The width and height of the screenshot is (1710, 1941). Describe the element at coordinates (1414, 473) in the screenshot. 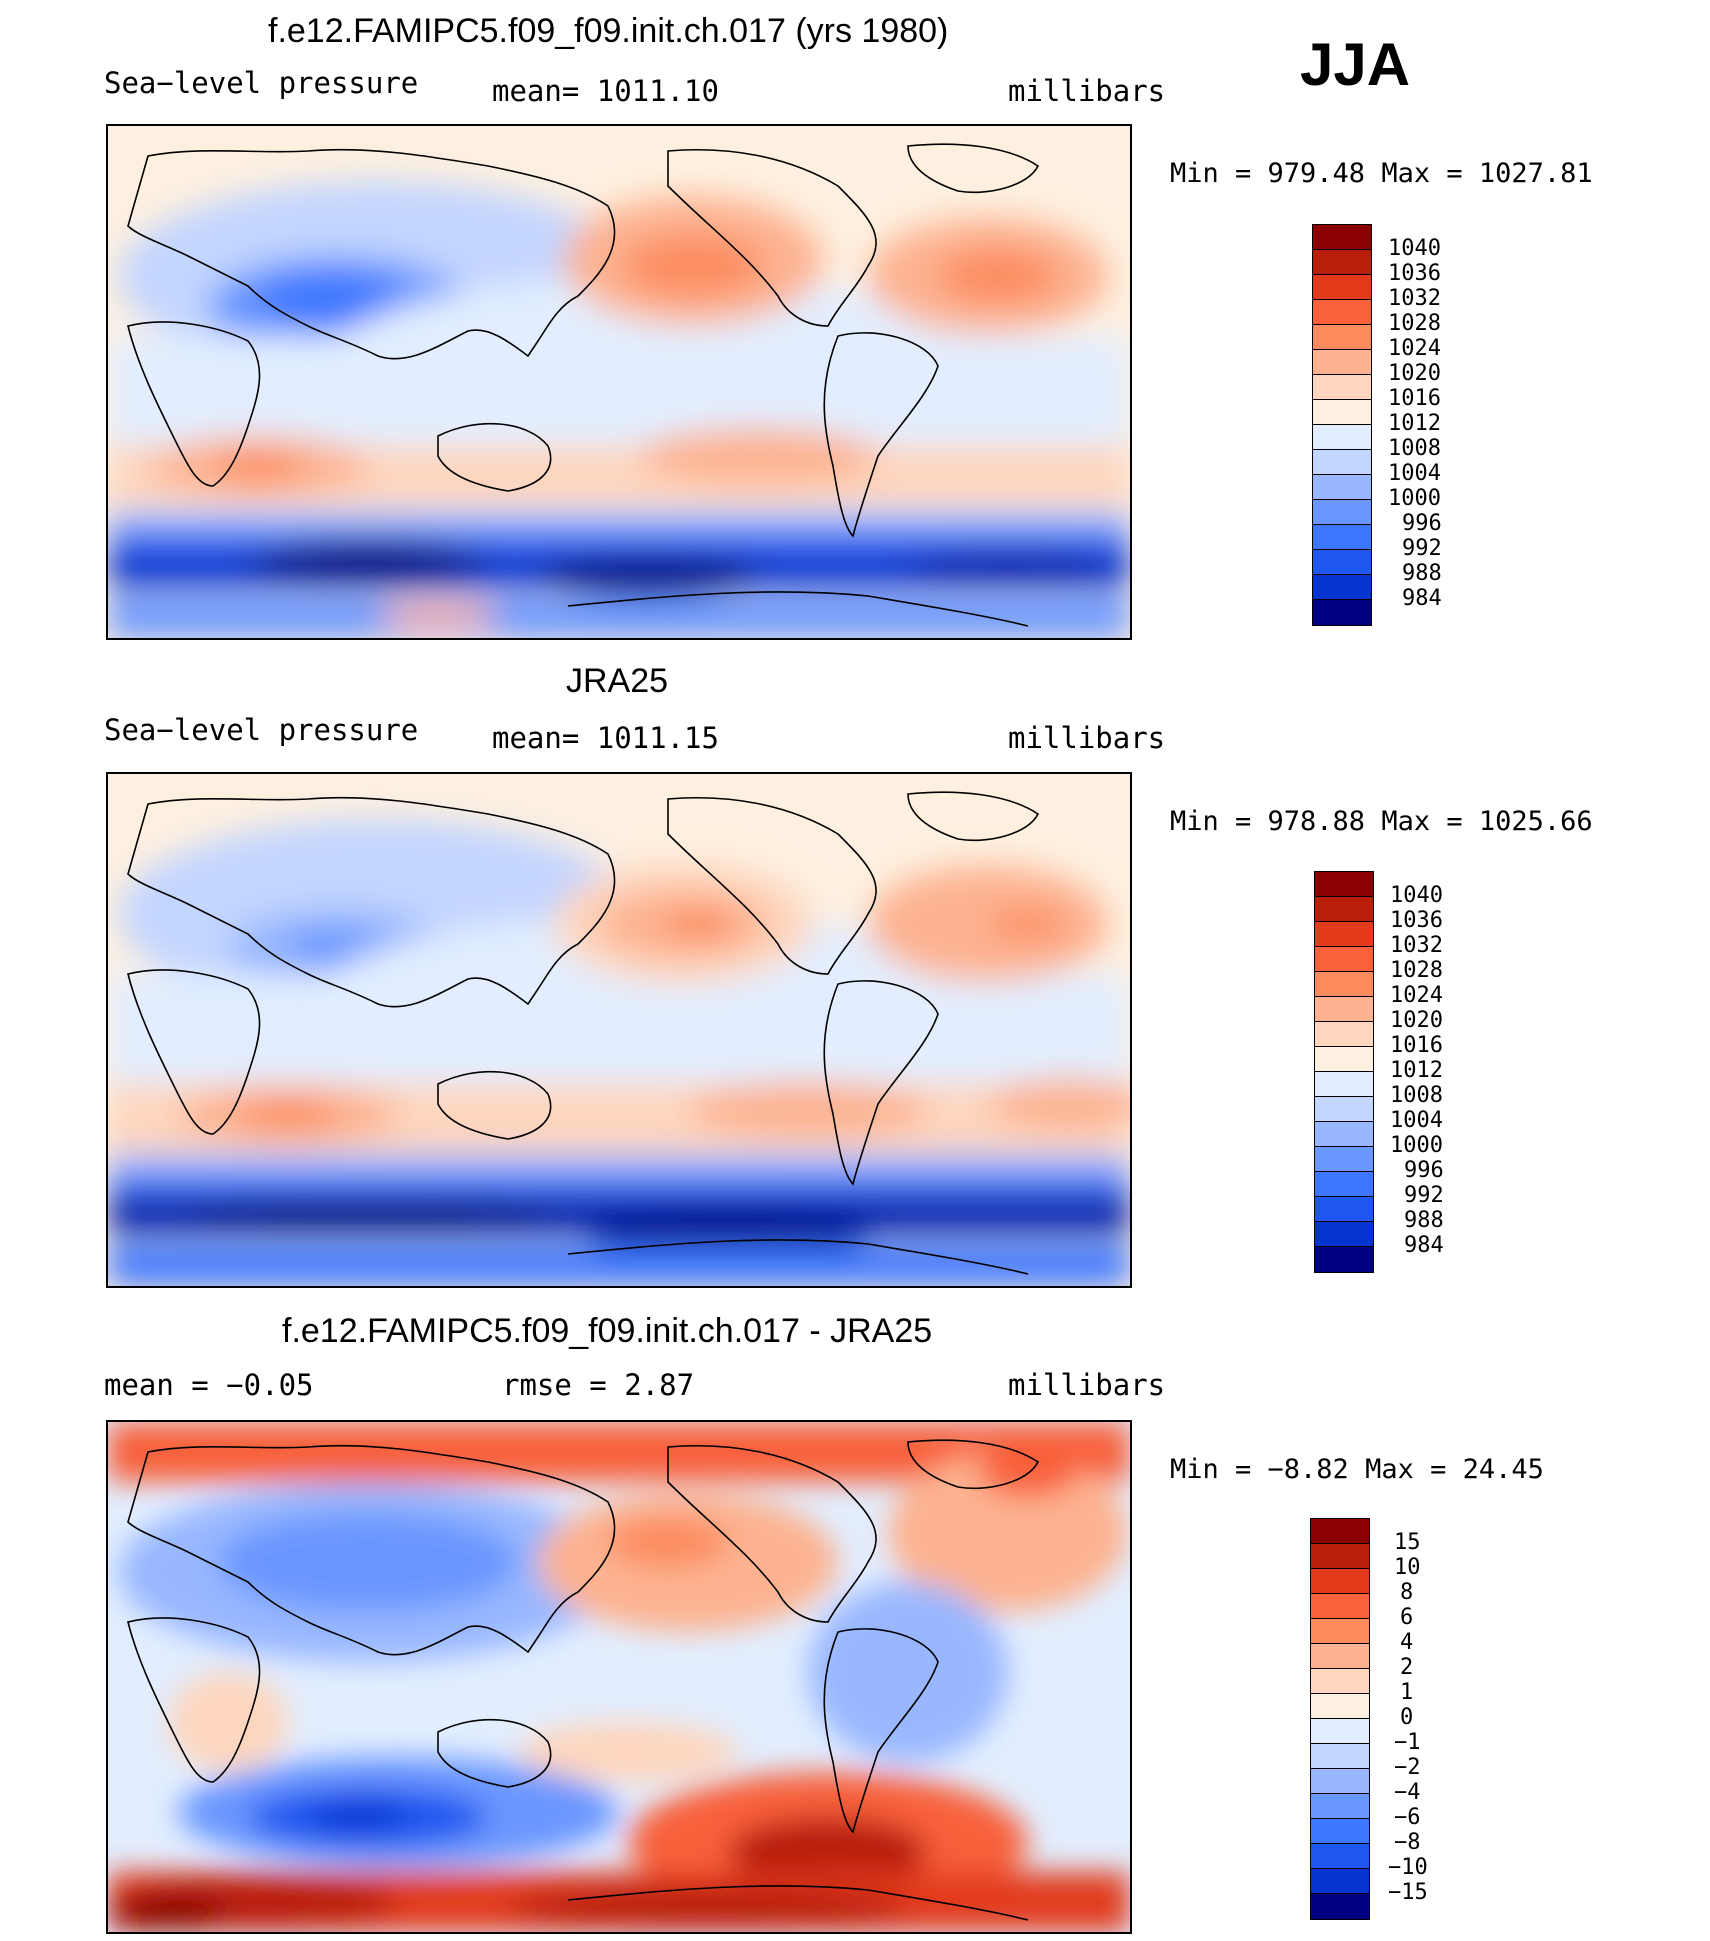

I see `colorbar-label: 1004` at that location.